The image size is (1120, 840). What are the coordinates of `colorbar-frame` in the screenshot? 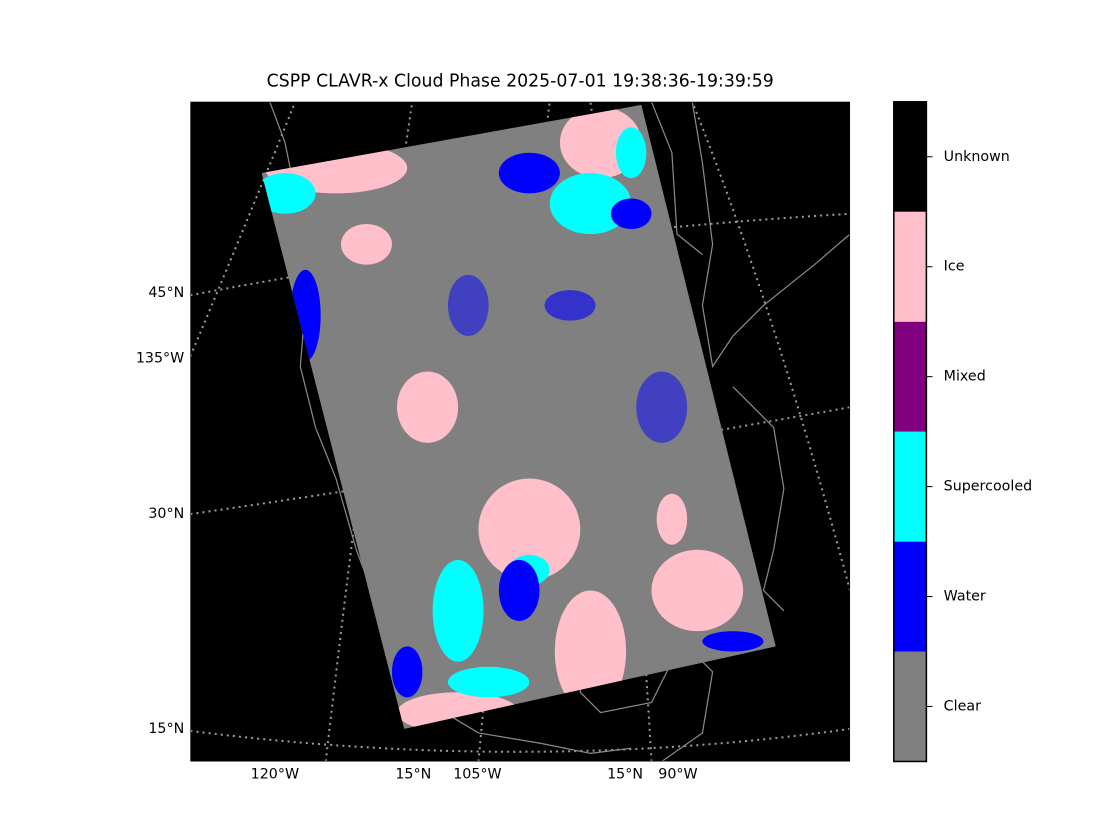 It's located at (910, 432).